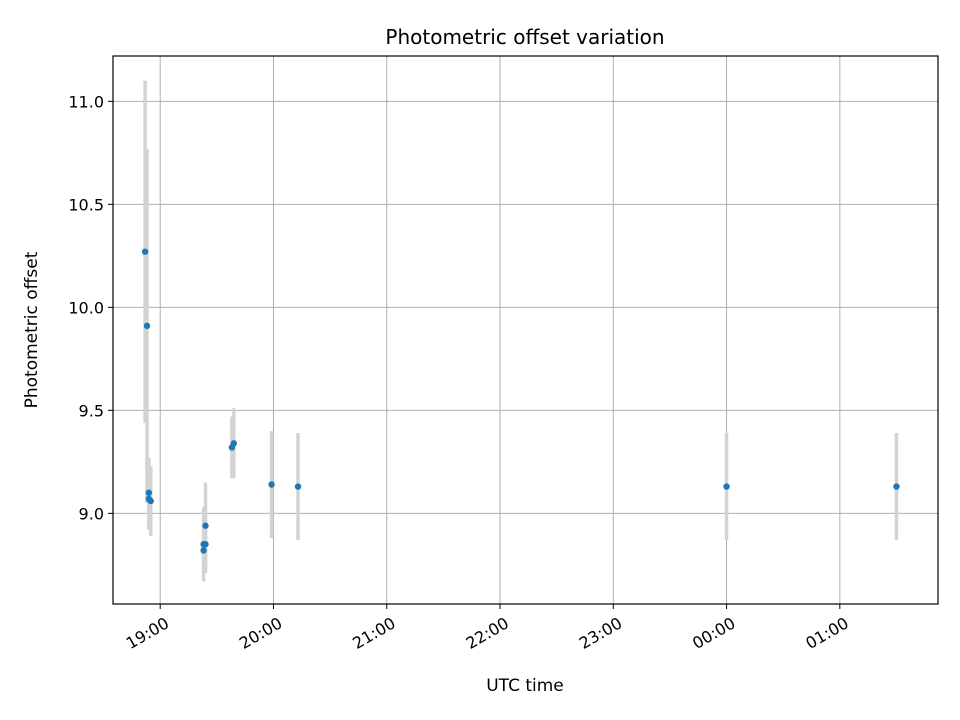 The width and height of the screenshot is (960, 720). Describe the element at coordinates (260, 633) in the screenshot. I see `x-tick-label: 20:00` at that location.